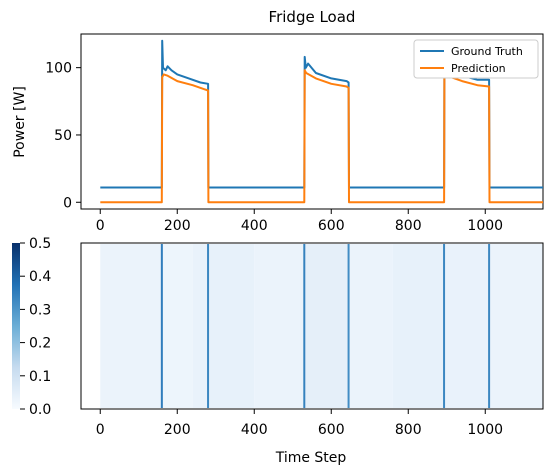 The width and height of the screenshot is (550, 471). I want to click on colorbar-tick-label: 0.2, so click(40, 344).